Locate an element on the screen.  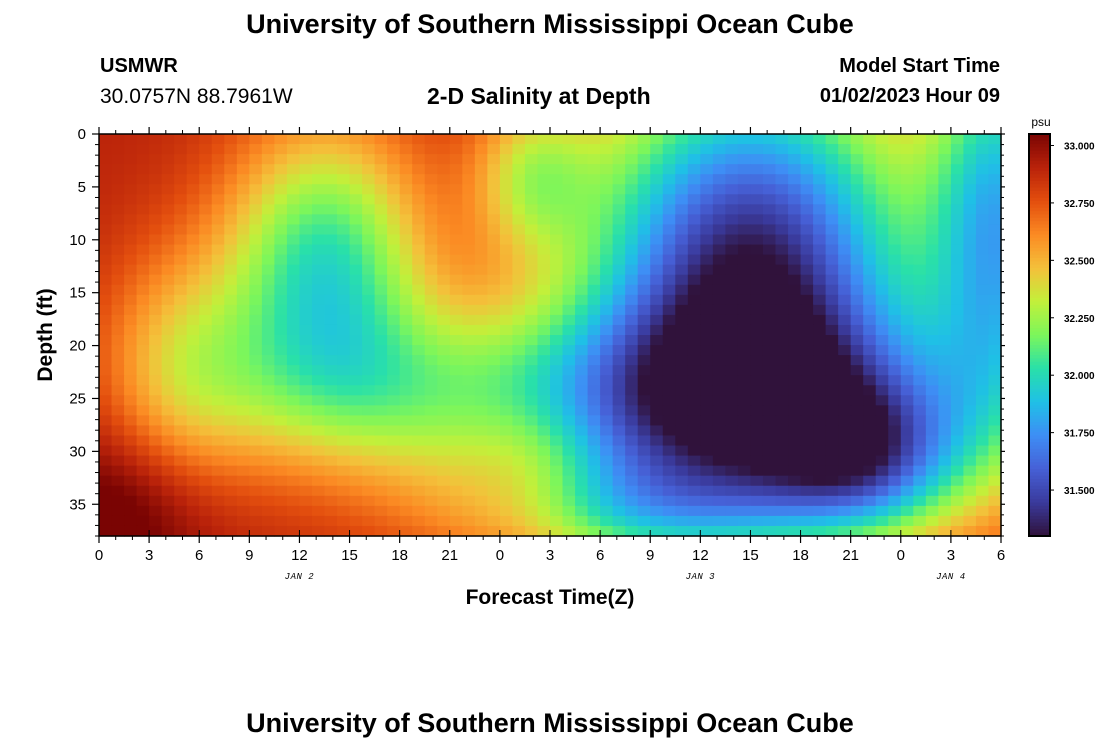
x-tick-label: 6 is located at coordinates (600, 555).